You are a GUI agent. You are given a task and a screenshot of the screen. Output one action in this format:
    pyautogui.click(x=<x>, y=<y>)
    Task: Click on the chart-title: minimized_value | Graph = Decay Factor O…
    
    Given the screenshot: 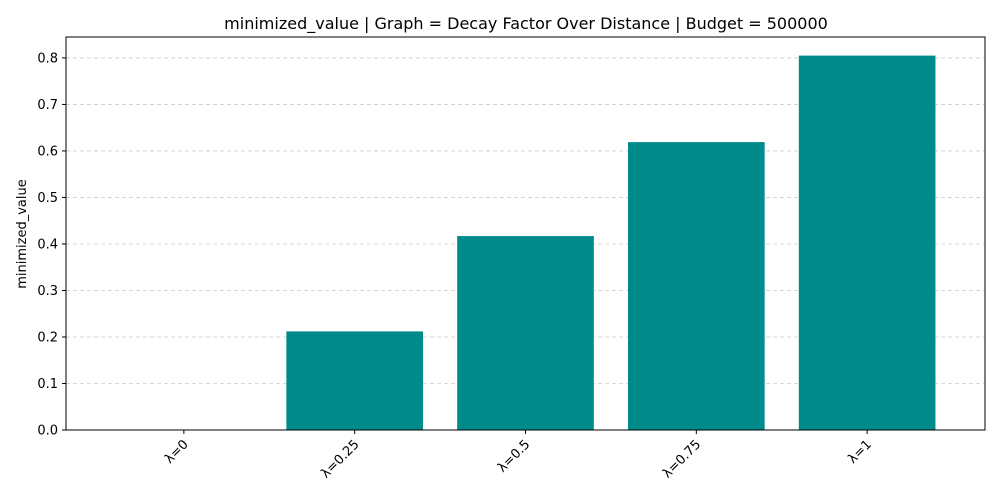 What is the action you would take?
    pyautogui.click(x=526, y=24)
    